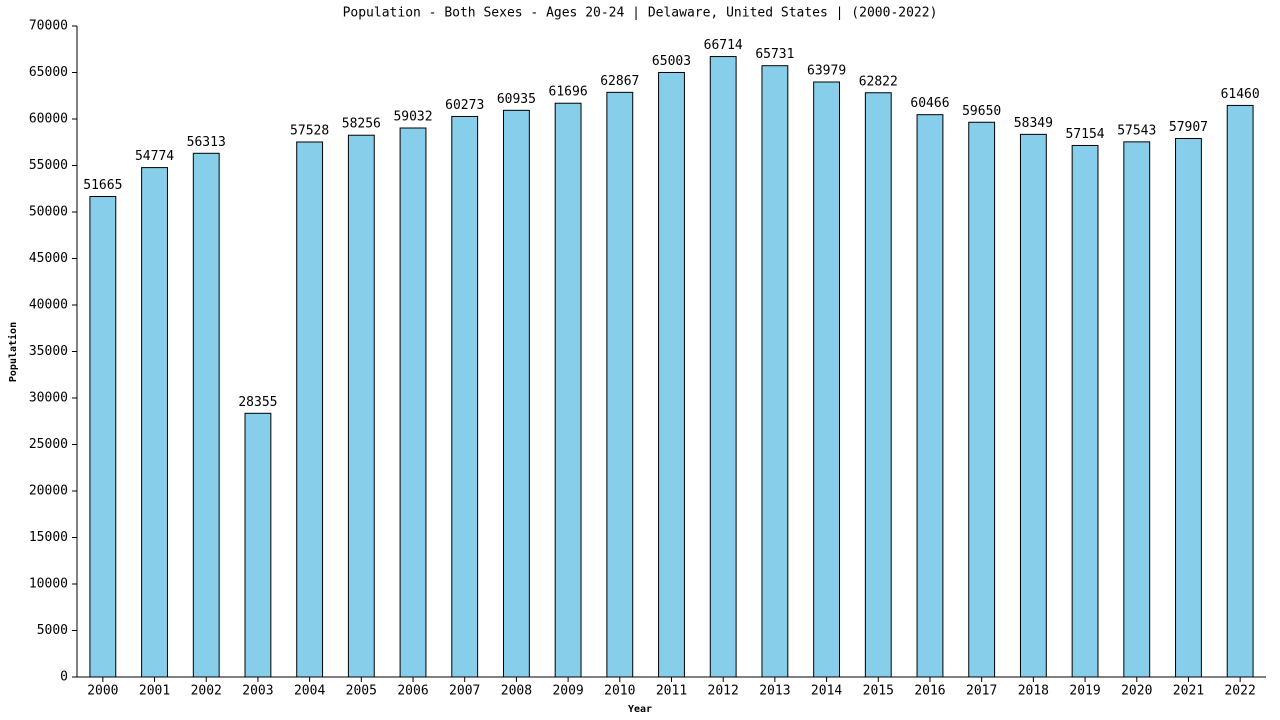  Describe the element at coordinates (723, 691) in the screenshot. I see `x-tick-label: 2012` at that location.